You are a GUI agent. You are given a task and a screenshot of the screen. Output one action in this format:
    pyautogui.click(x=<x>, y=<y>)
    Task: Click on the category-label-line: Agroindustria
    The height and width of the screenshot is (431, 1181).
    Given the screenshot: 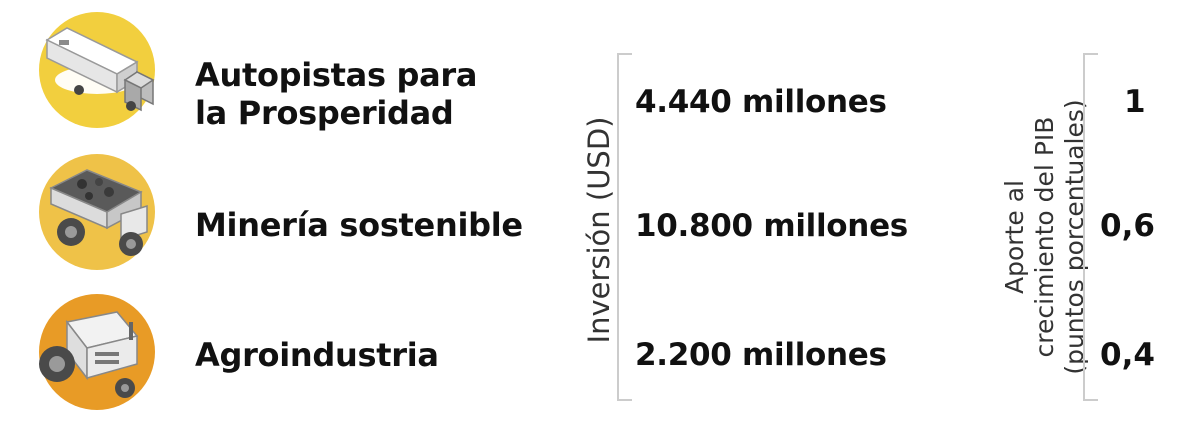 What is the action you would take?
    pyautogui.click(x=317, y=355)
    